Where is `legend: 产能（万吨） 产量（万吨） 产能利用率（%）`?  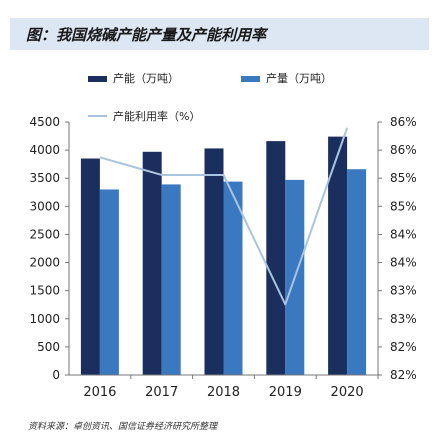
legend: 产能（万吨） 产量（万吨） 产能利用率（%） is located at coordinates (210, 97).